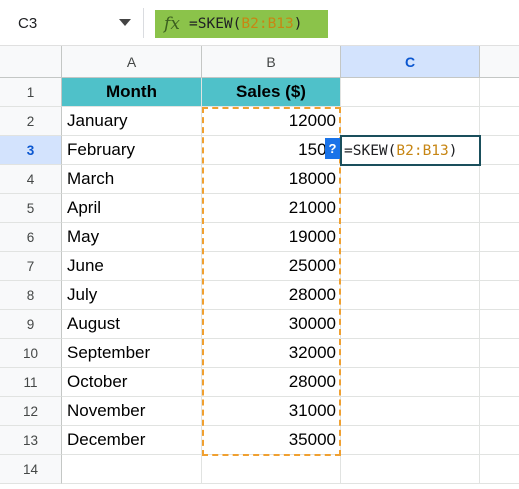 Image resolution: width=519 pixels, height=489 pixels. What do you see at coordinates (31, 324) in the screenshot?
I see `row-header: 9` at bounding box center [31, 324].